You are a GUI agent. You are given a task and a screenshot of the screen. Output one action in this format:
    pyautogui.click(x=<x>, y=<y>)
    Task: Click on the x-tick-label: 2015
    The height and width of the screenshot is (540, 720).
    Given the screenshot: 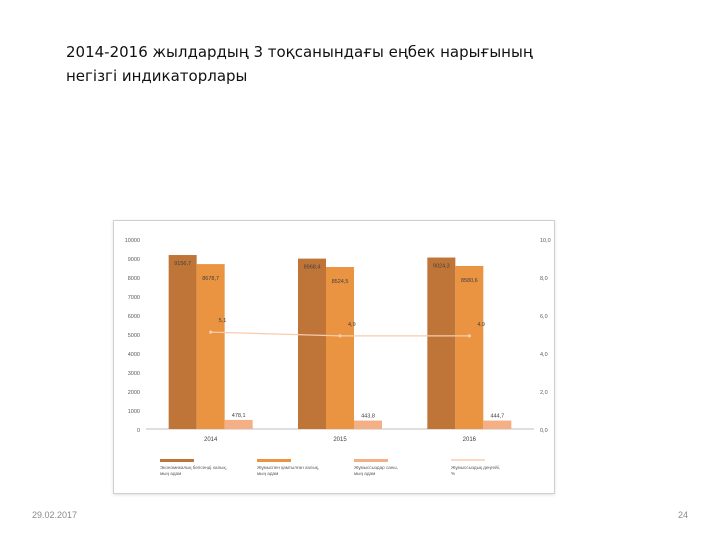 What is the action you would take?
    pyautogui.click(x=340, y=440)
    